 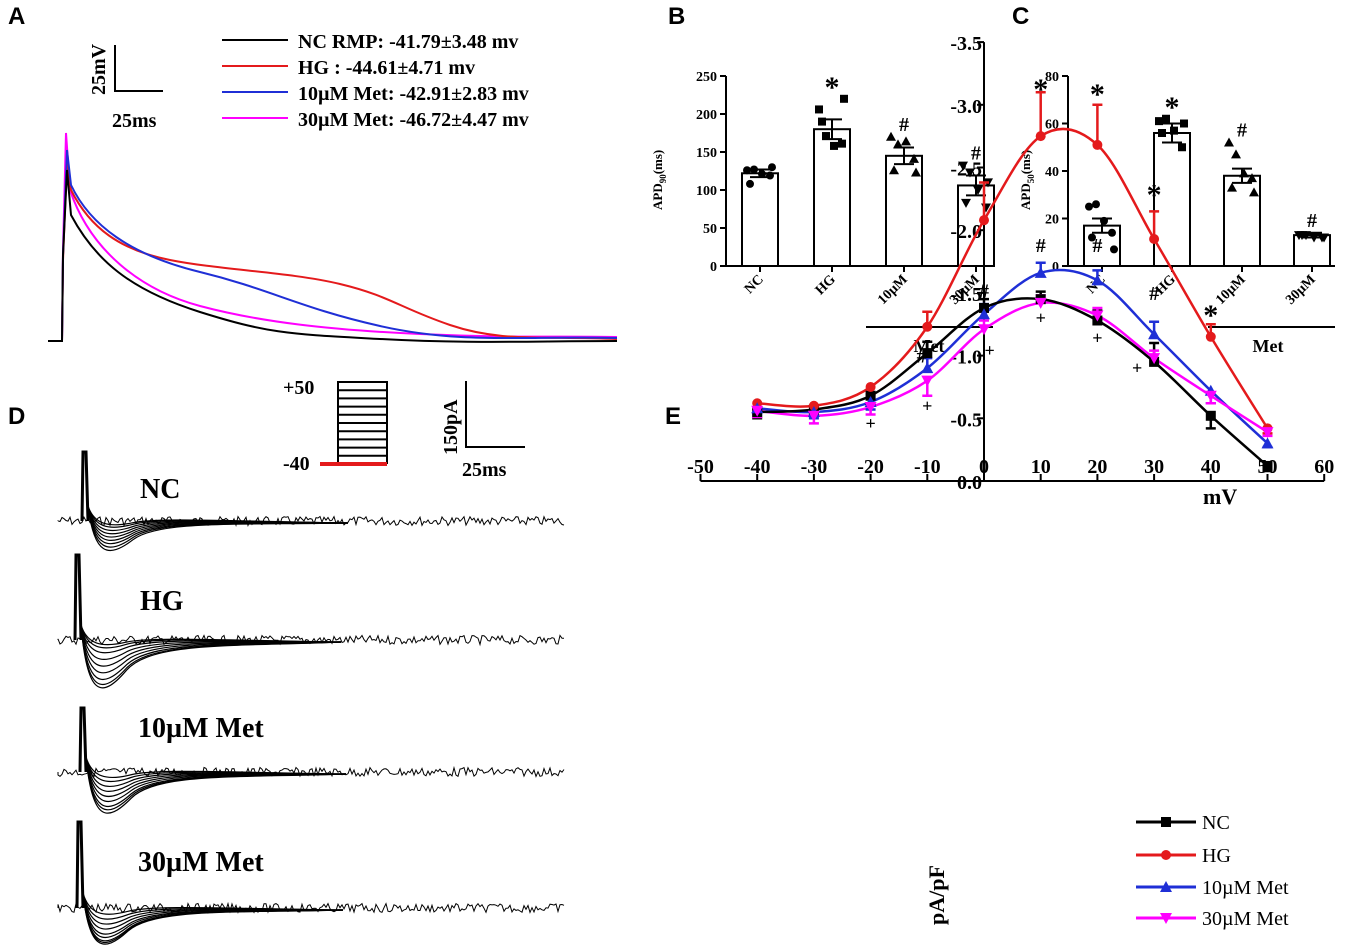 What do you see at coordinates (1020, 16) in the screenshot?
I see `panel-label-c: C` at bounding box center [1020, 16].